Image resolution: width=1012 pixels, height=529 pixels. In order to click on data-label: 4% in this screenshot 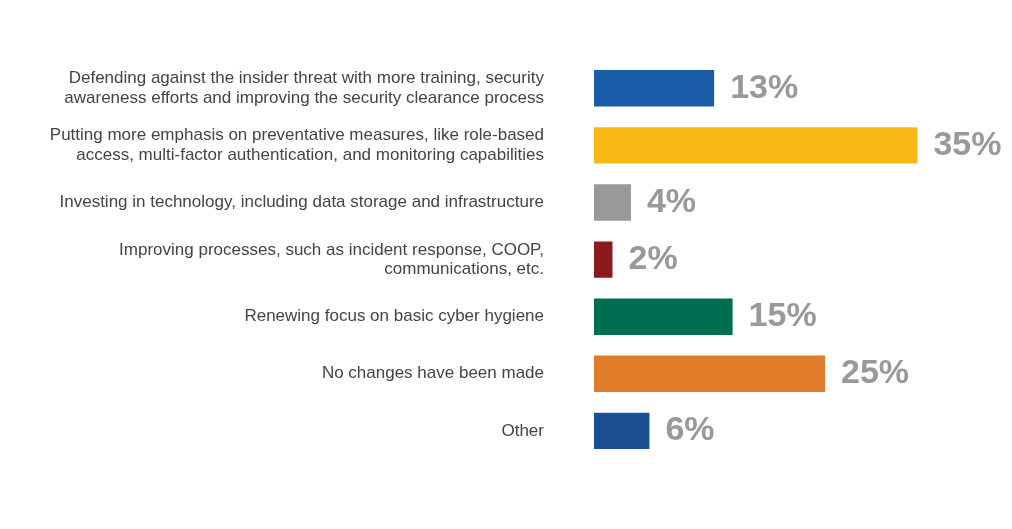, I will do `click(671, 199)`.